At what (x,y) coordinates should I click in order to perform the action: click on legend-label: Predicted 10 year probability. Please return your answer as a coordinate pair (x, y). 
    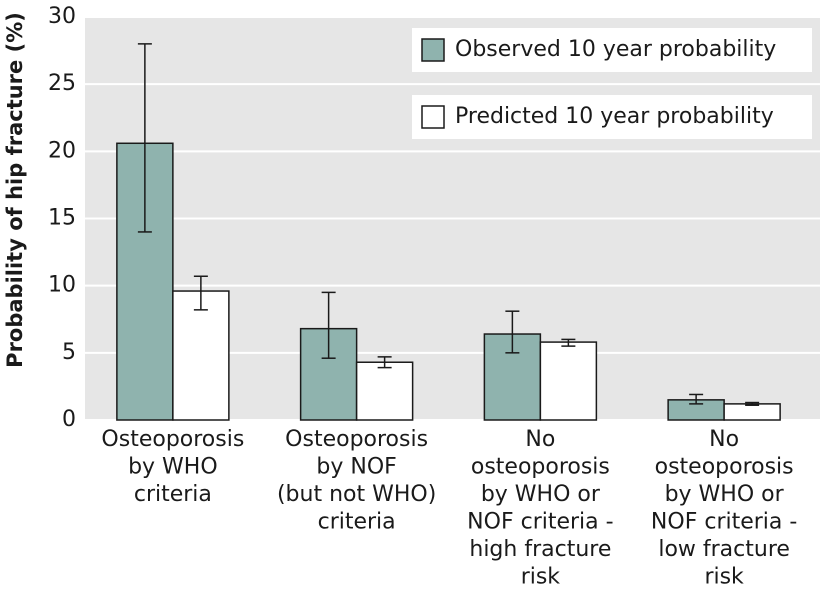
    Looking at the image, I should click on (614, 116).